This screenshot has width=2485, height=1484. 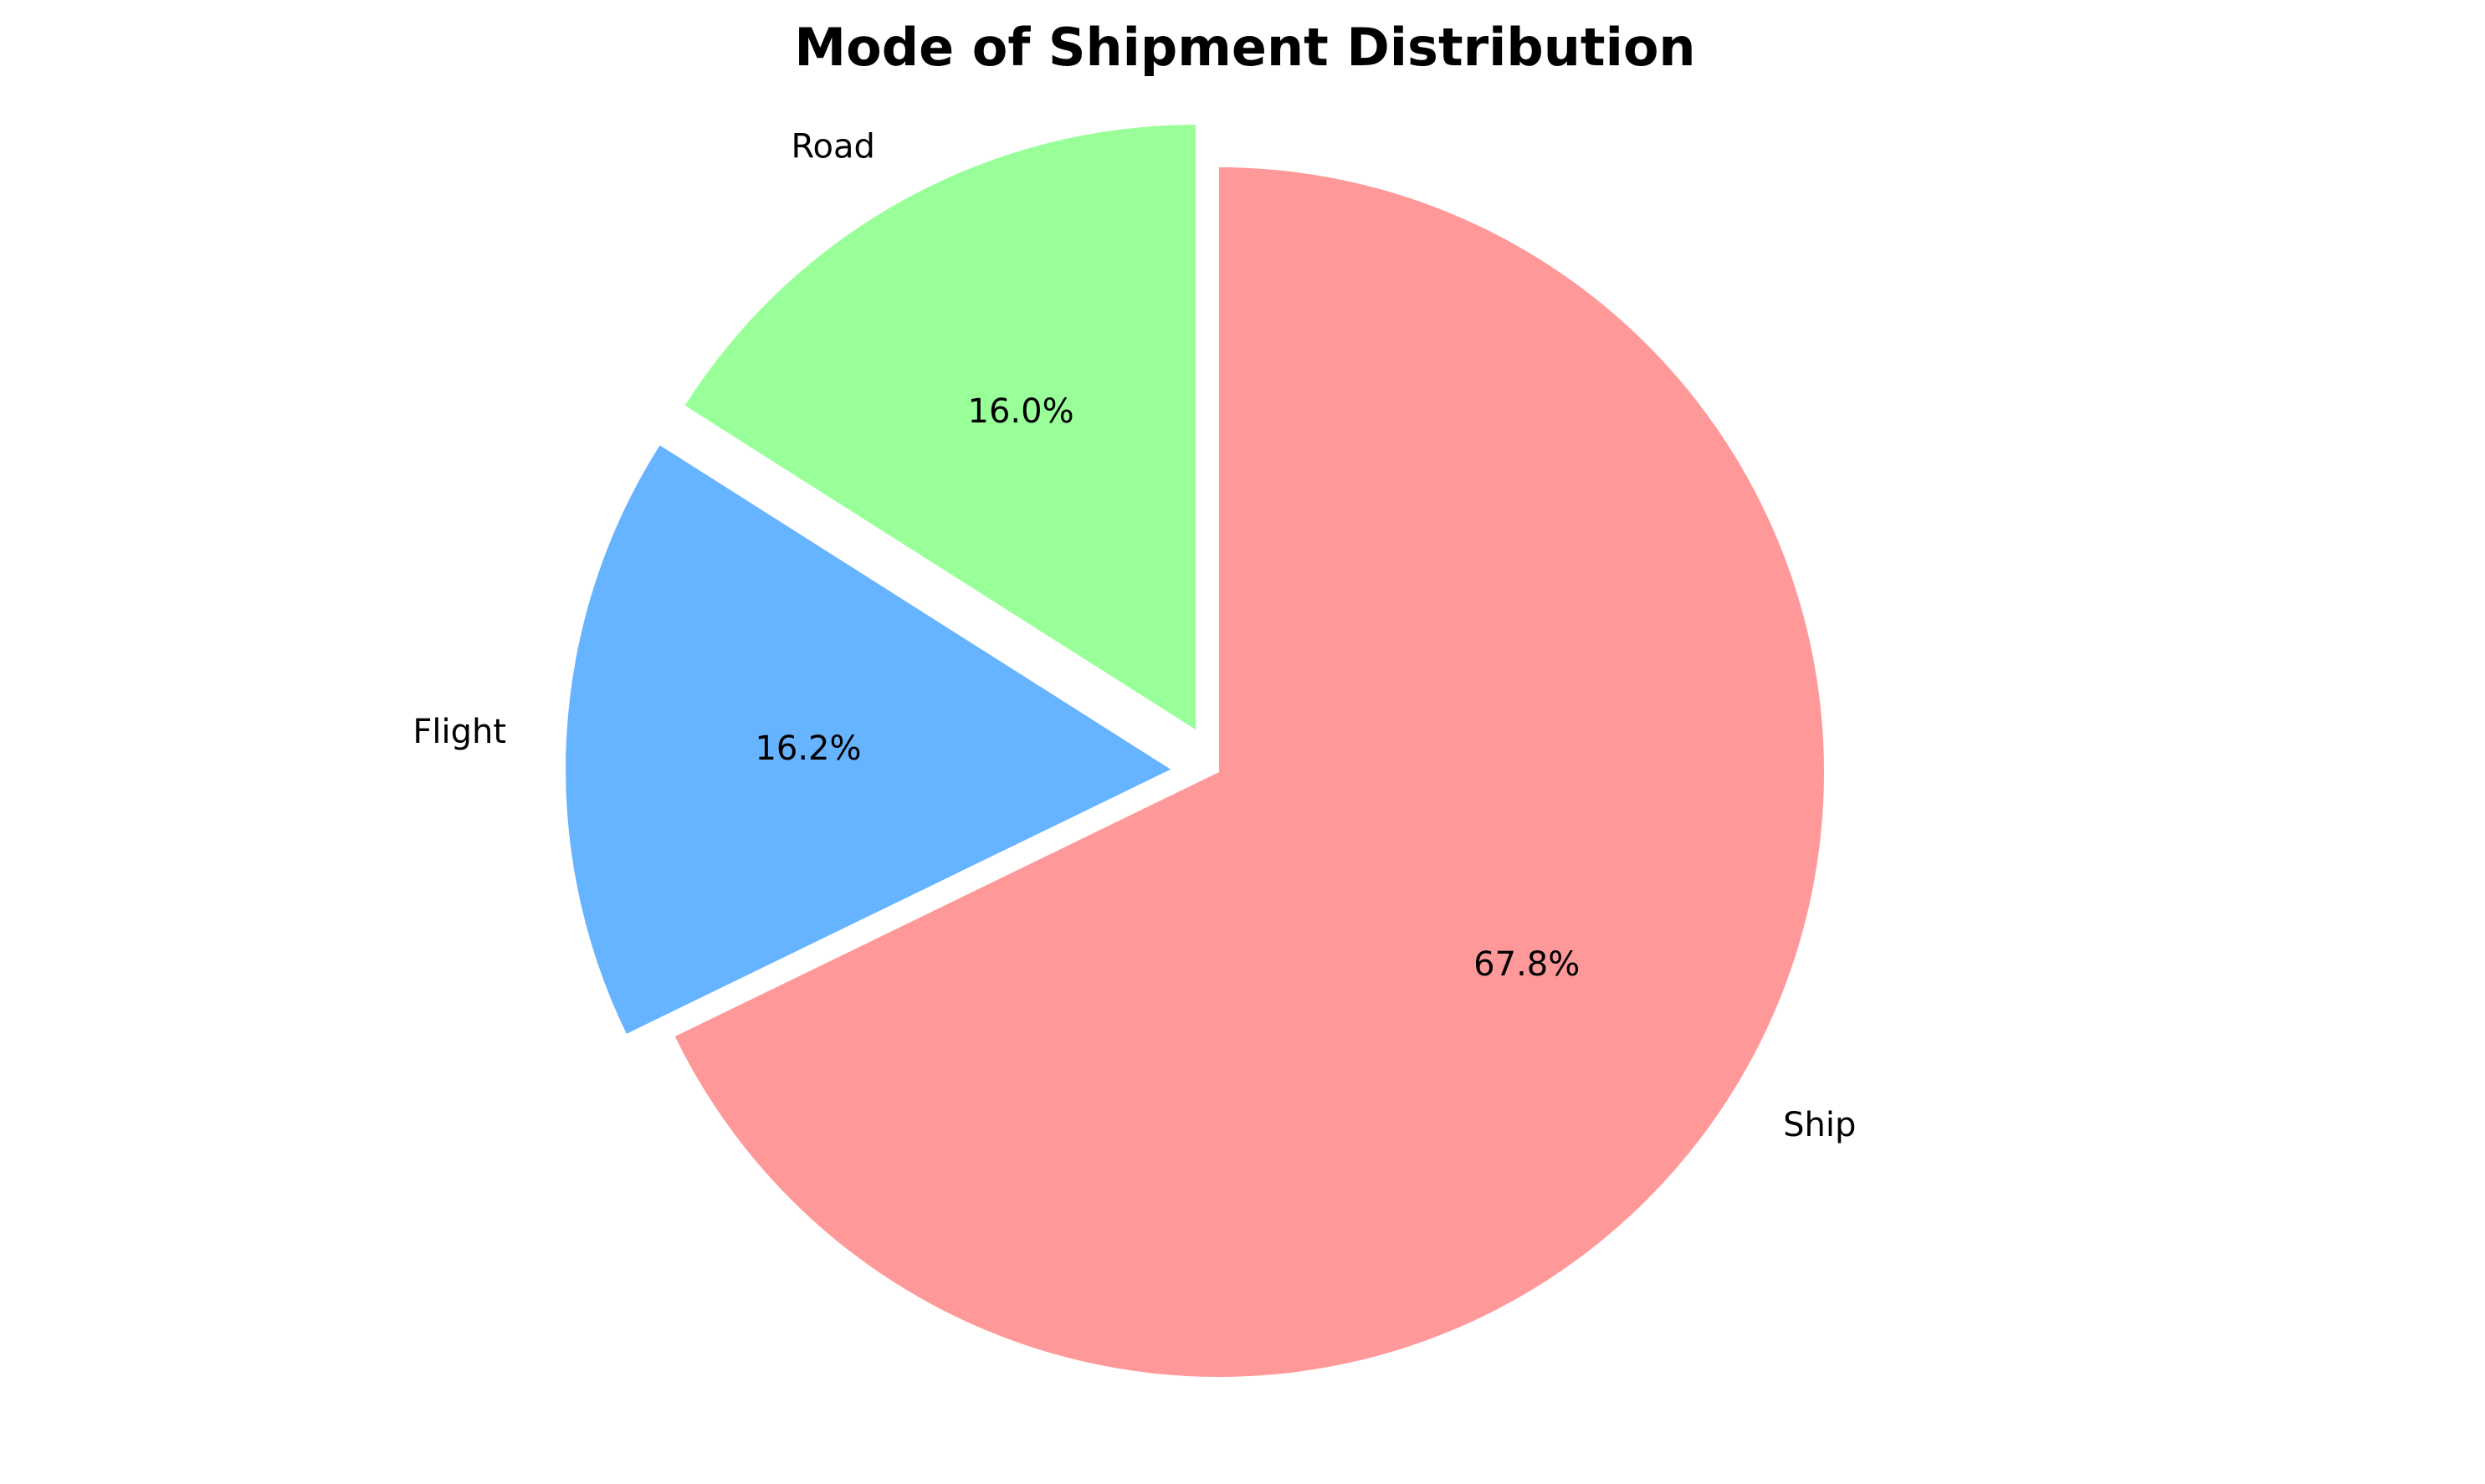 What do you see at coordinates (1527, 964) in the screenshot?
I see `percent-label-ship: 67.8%` at bounding box center [1527, 964].